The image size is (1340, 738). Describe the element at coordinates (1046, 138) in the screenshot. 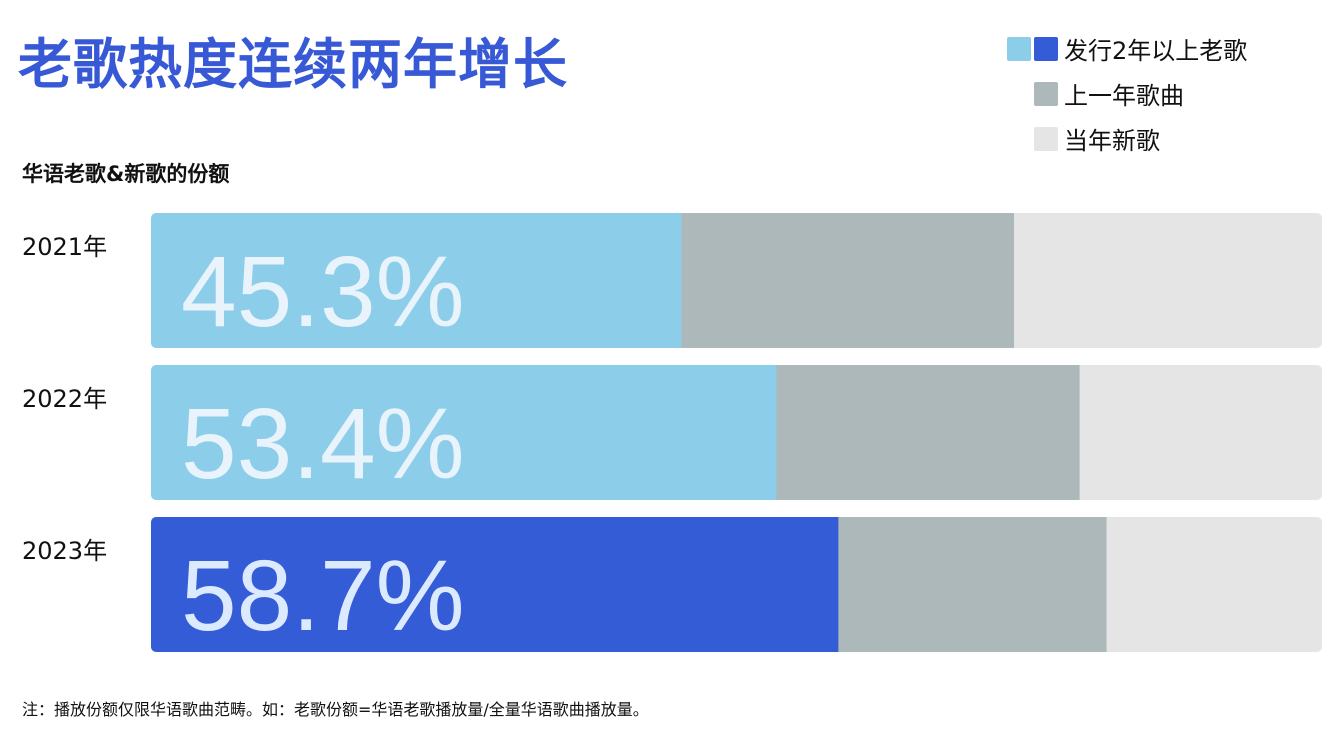

I see `legend-swatch-new-songs` at that location.